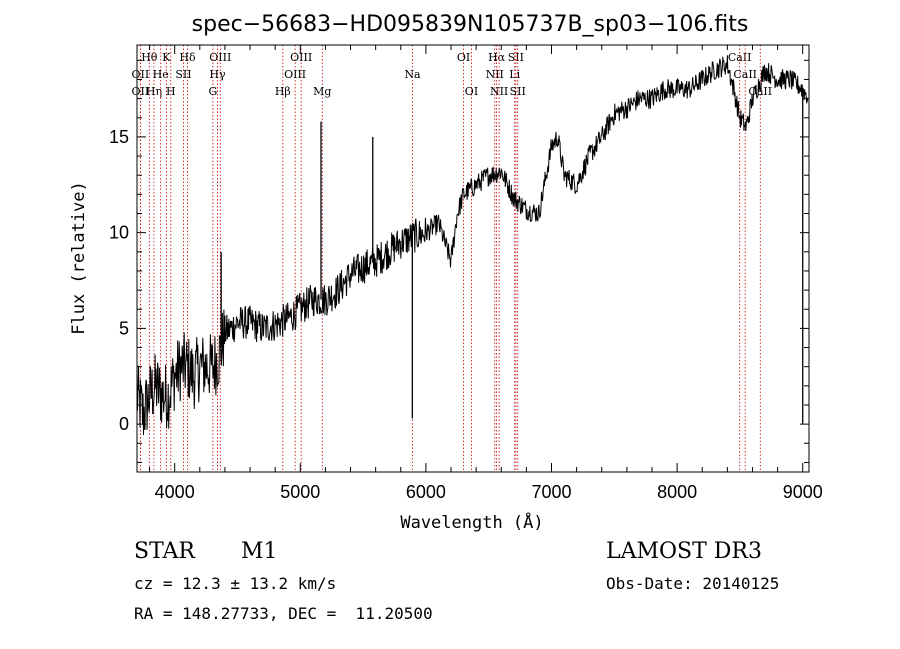 The image size is (900, 649). Describe the element at coordinates (217, 74) in the screenshot. I see `line-label-10: Hγ` at that location.